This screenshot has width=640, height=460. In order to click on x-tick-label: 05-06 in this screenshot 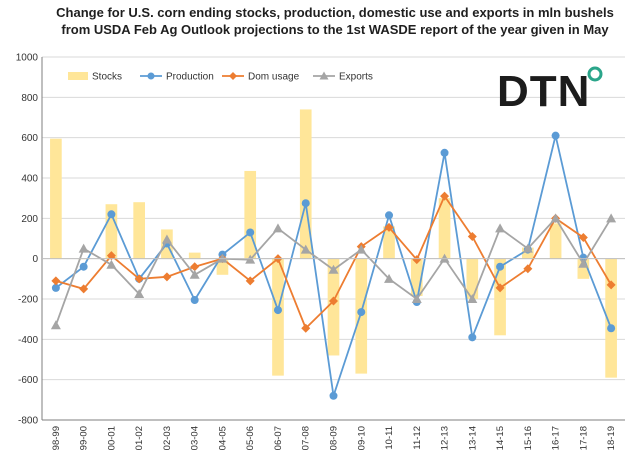, I will do `click(250, 438)`.